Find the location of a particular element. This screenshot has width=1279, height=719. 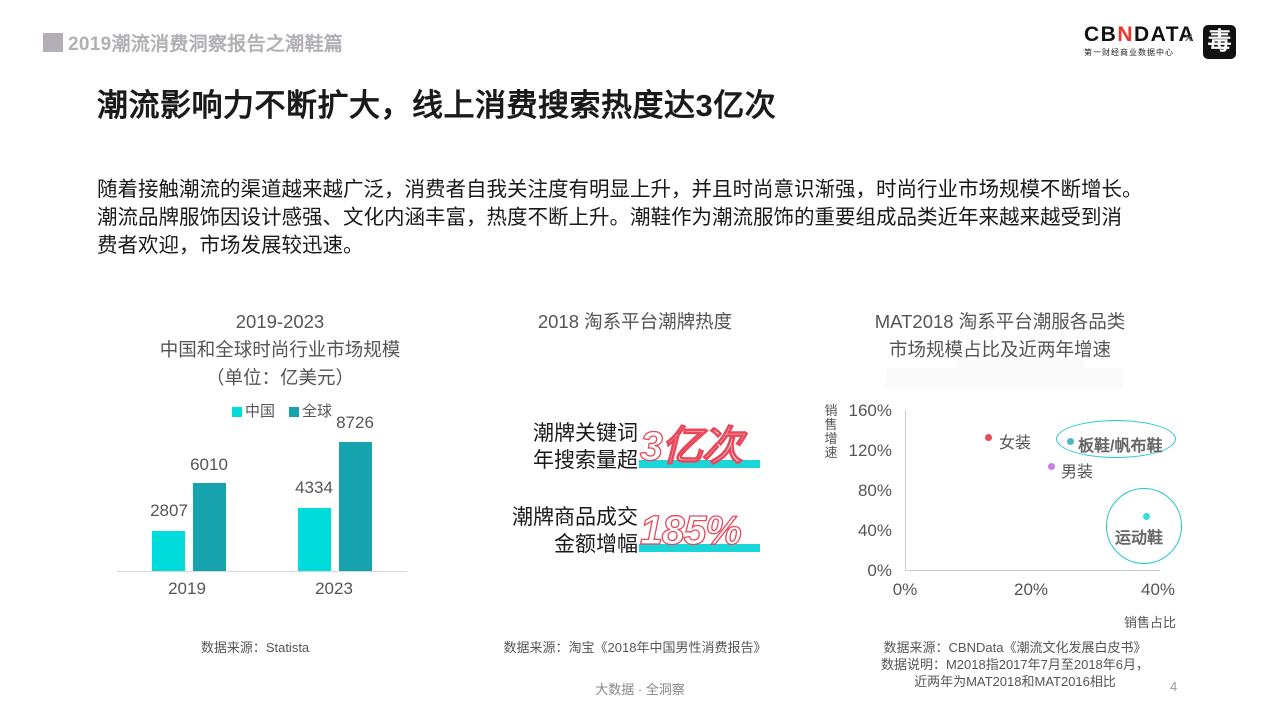

y-tick: 80% is located at coordinates (874, 490).